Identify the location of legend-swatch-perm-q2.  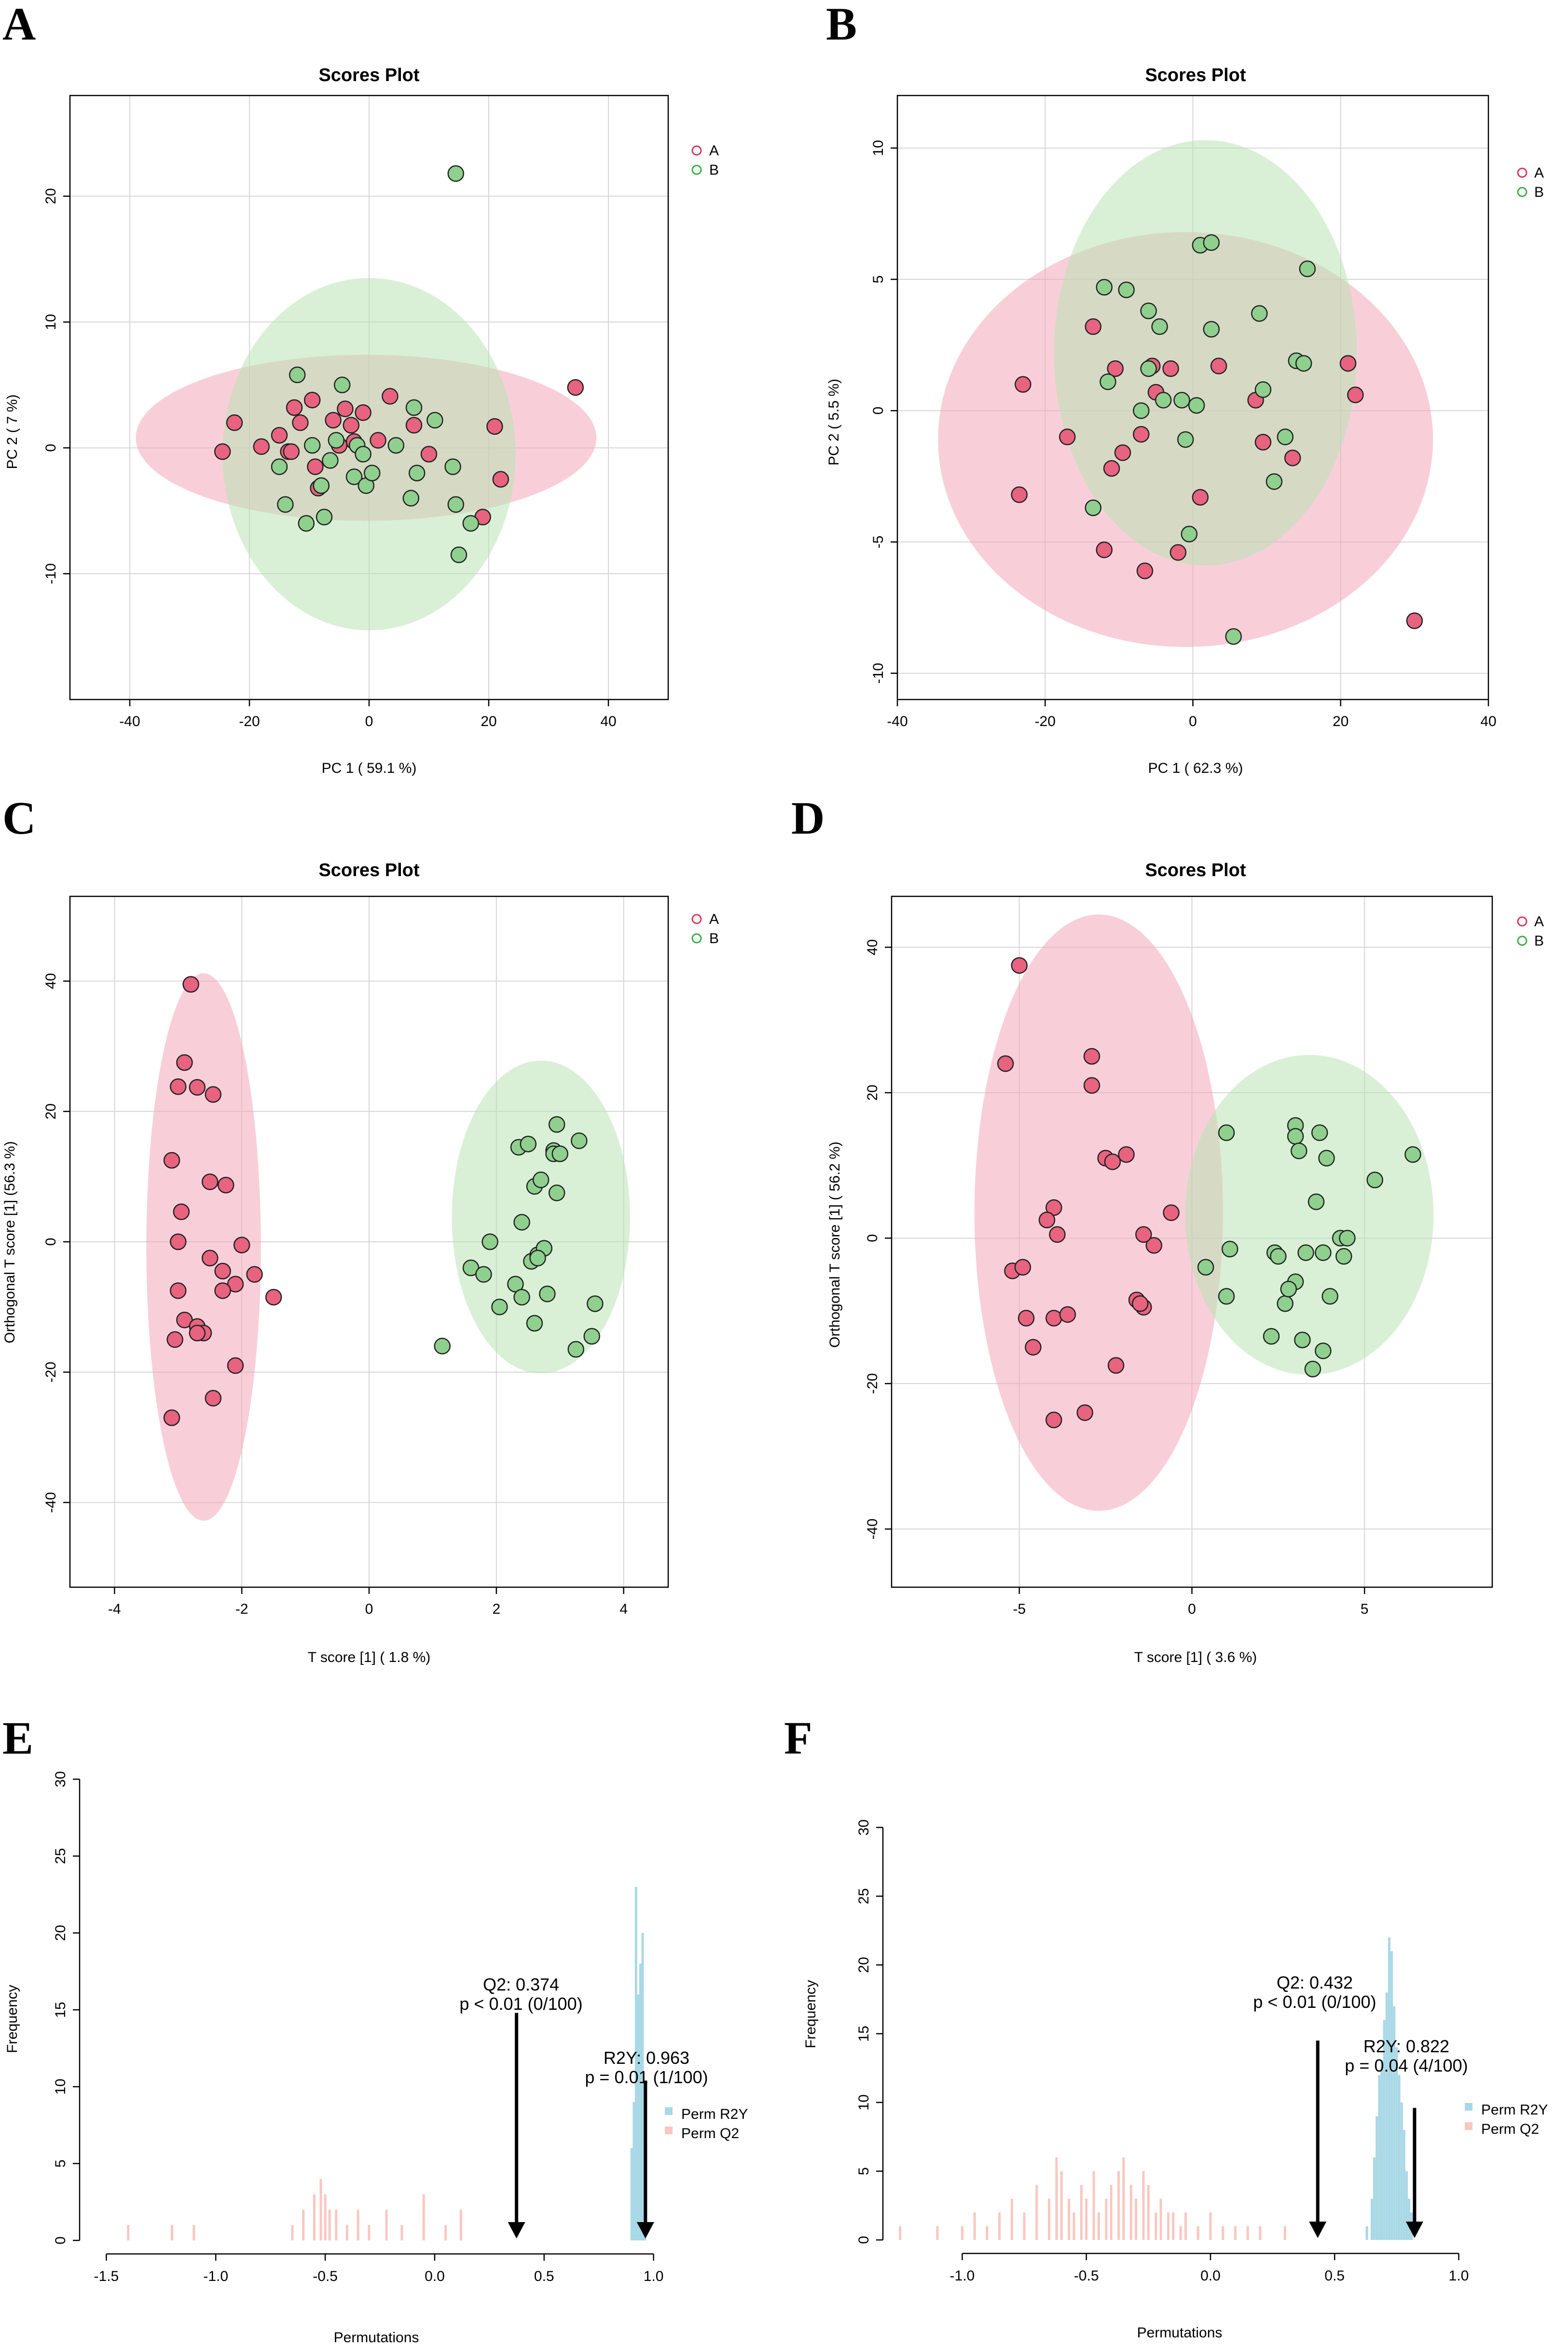
(669, 2130).